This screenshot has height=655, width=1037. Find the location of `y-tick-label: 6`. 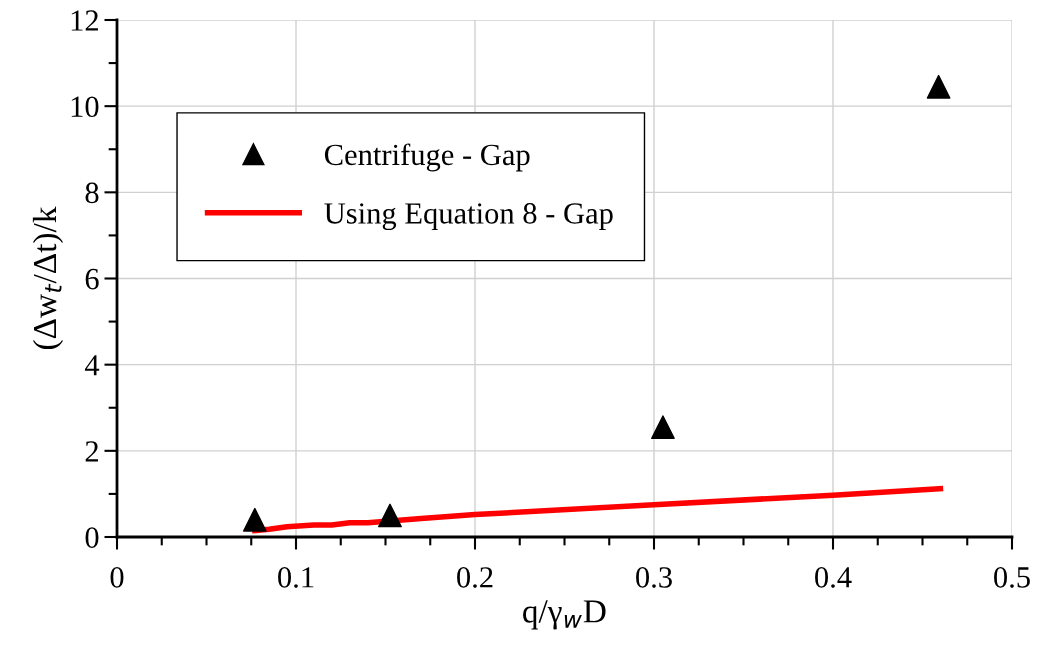

y-tick-label: 6 is located at coordinates (92, 279).